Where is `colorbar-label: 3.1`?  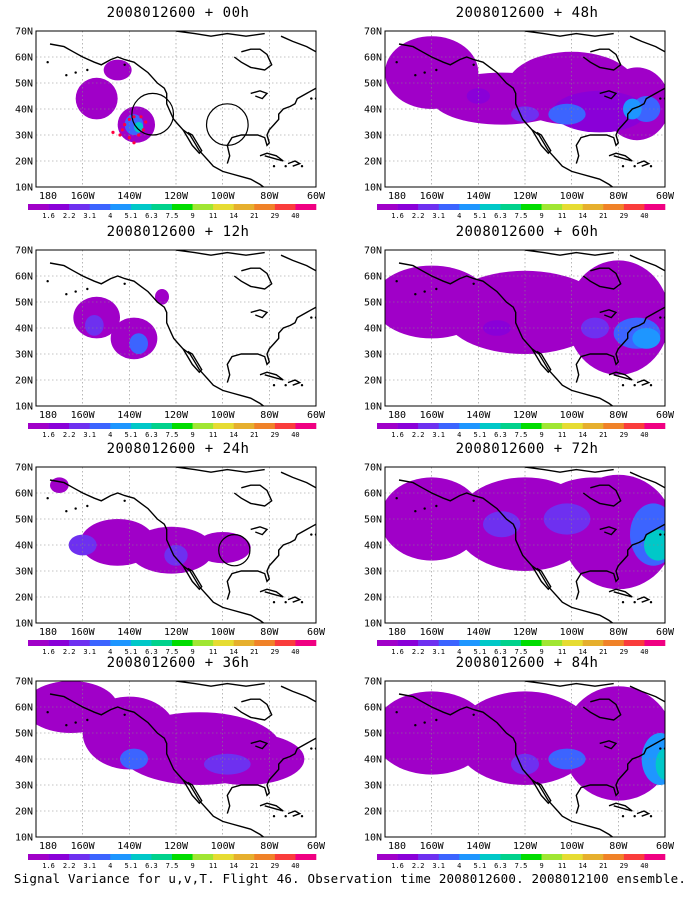 colorbar-label: 3.1 is located at coordinates (89, 866).